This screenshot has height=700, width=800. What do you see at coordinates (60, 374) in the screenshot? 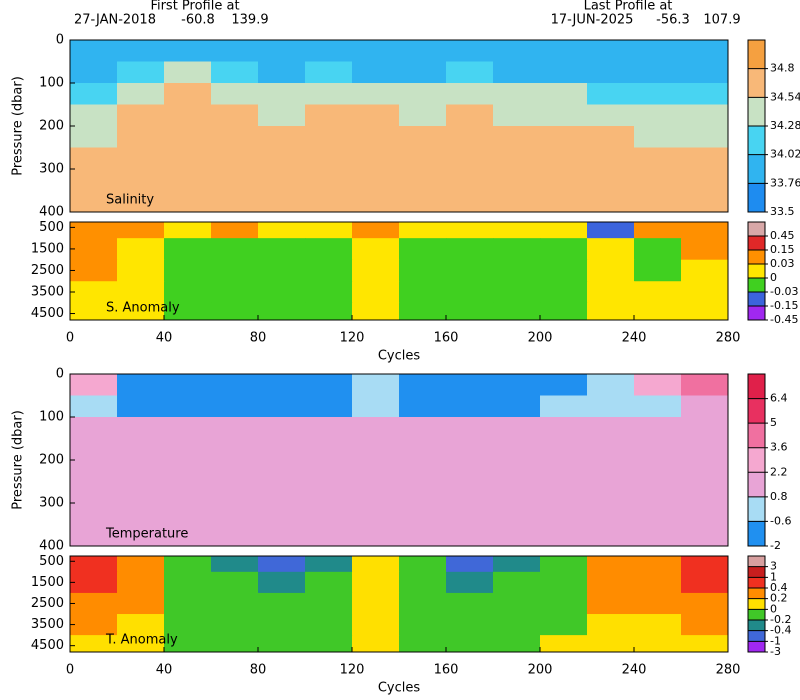
I see `y-tick-label: 0` at bounding box center [60, 374].